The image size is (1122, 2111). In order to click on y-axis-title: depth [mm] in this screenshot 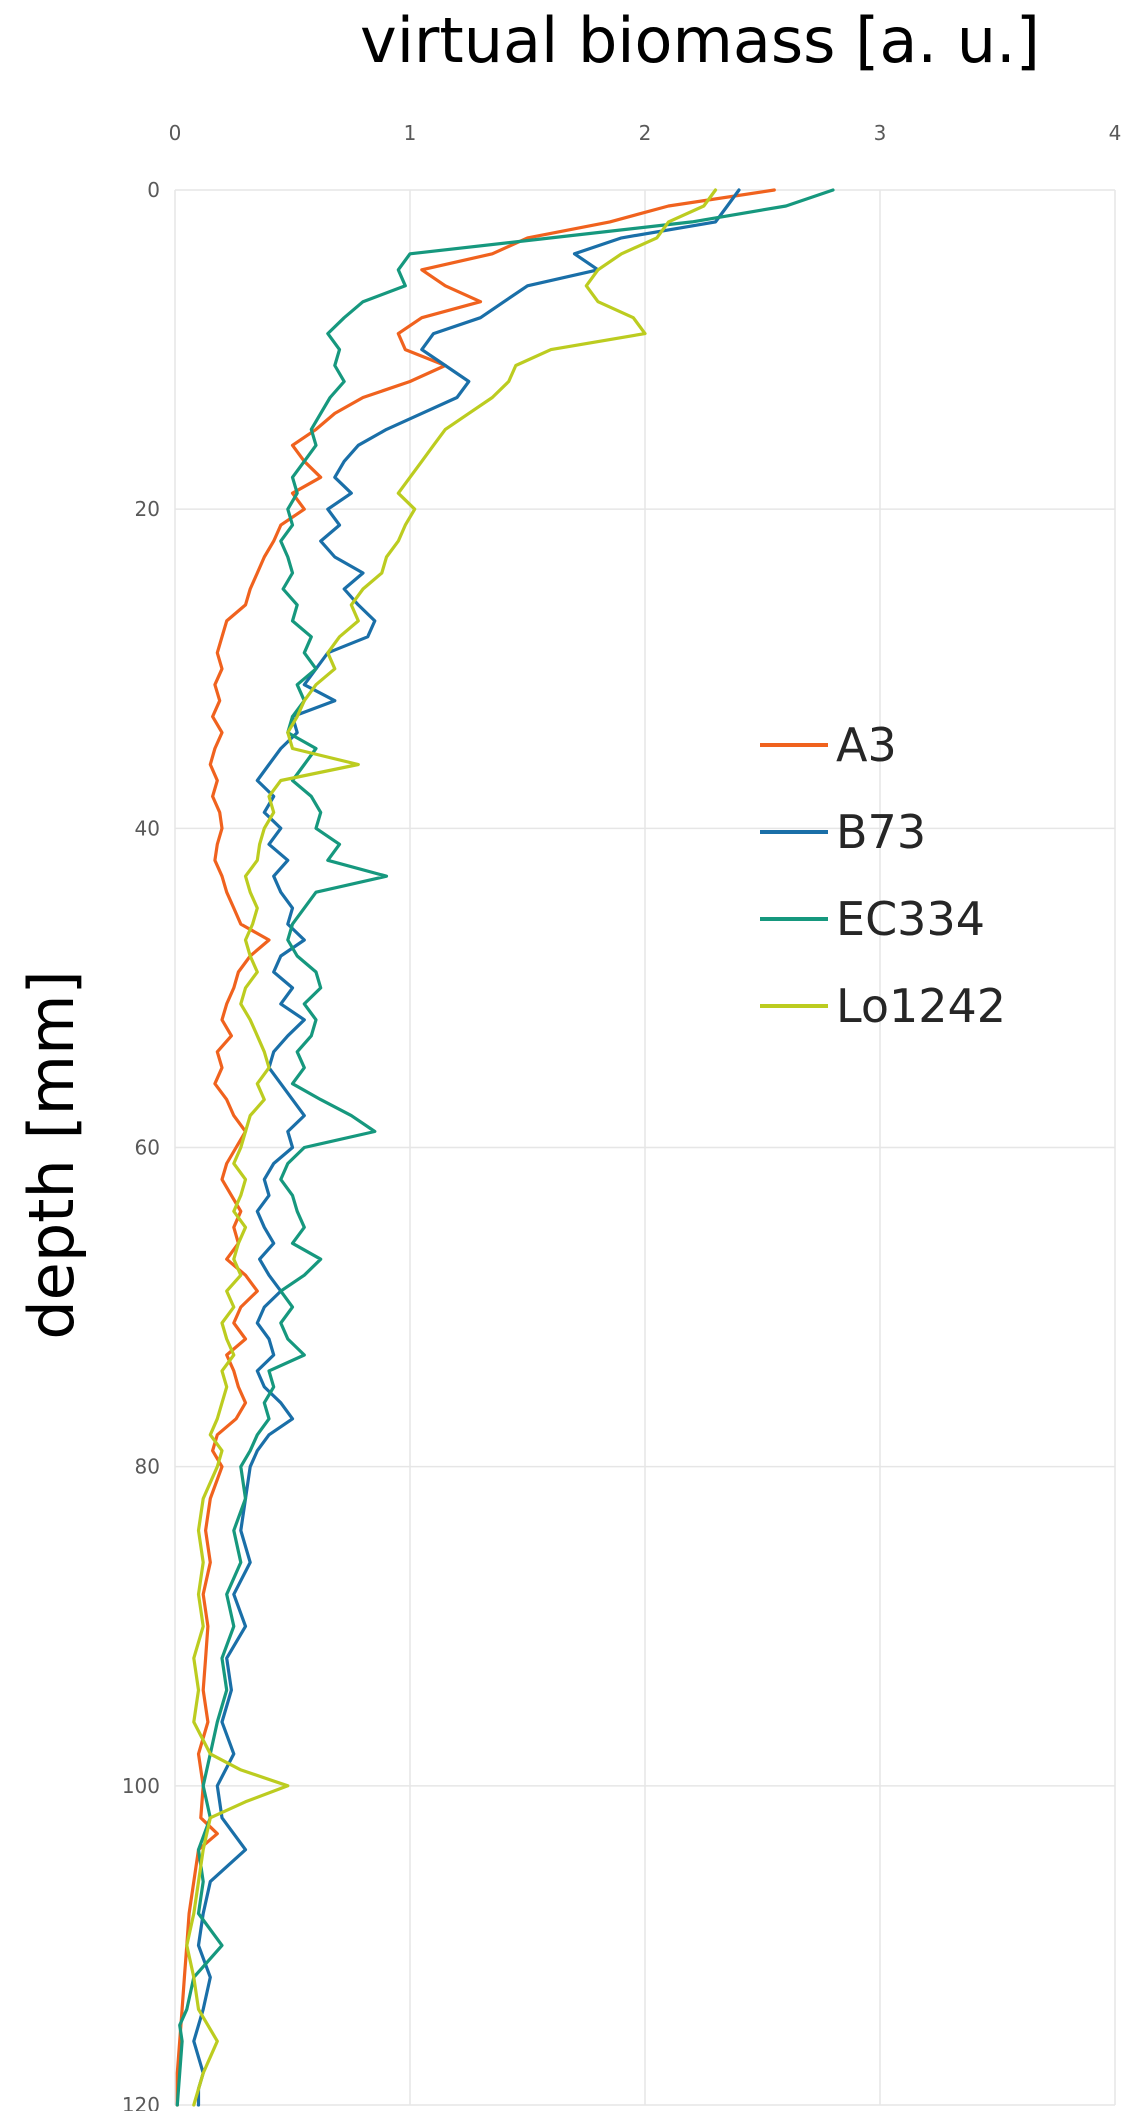, I will do `click(51, 1154)`.